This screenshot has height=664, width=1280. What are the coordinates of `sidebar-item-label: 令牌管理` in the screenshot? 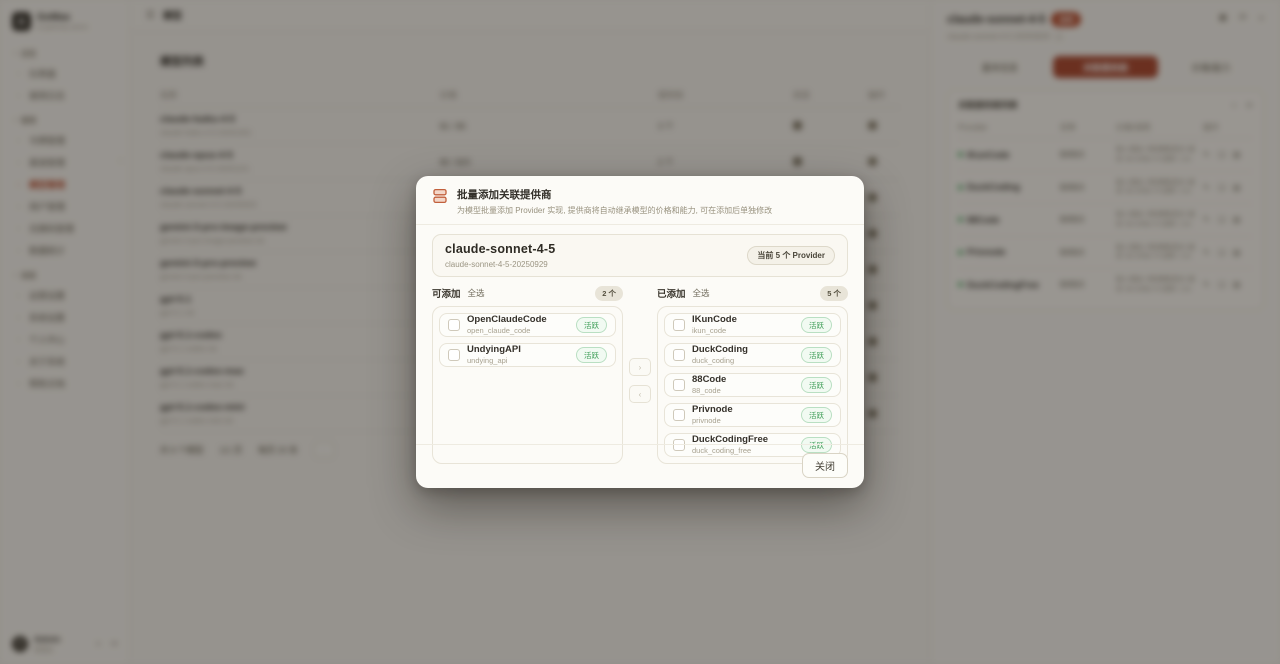 It's located at (47, 140).